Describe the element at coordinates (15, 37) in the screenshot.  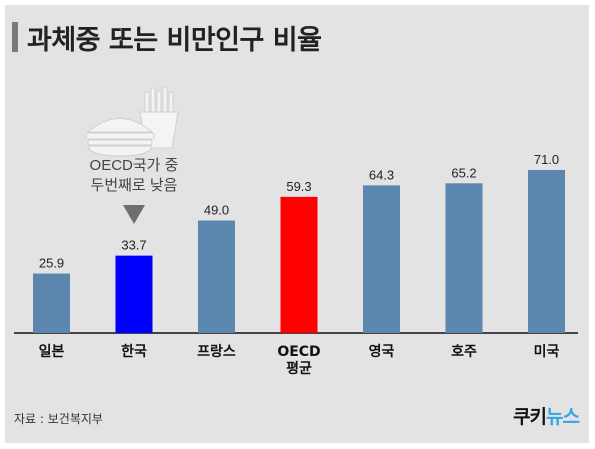
I see `title-accent-bar` at that location.